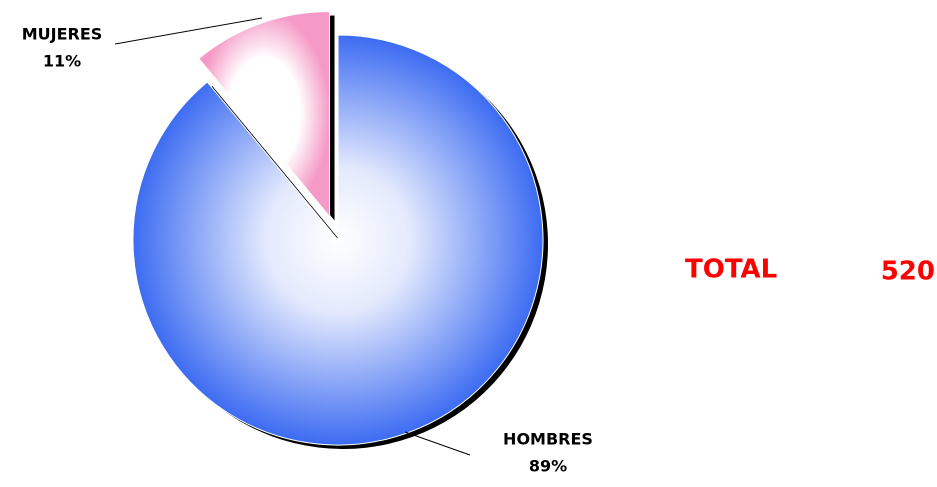 This screenshot has height=487, width=937. I want to click on total-value: 520, so click(908, 272).